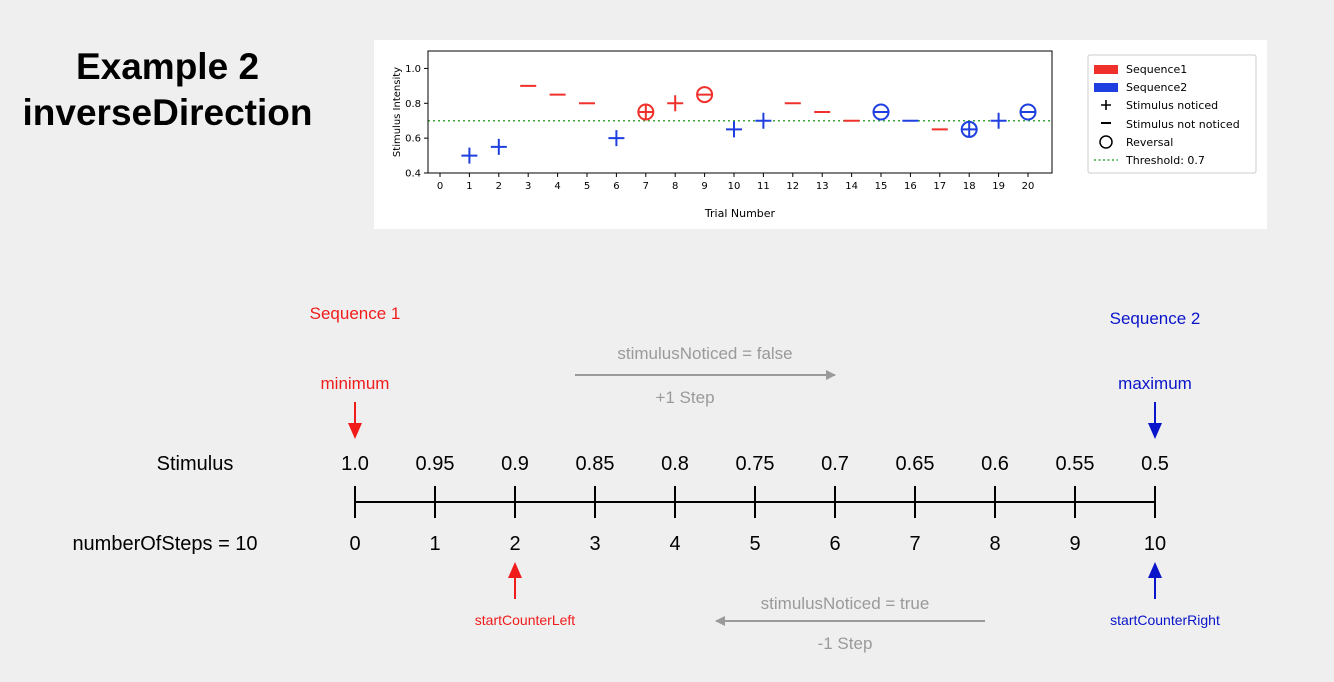  What do you see at coordinates (704, 186) in the screenshot?
I see `x-tick-label: 9` at bounding box center [704, 186].